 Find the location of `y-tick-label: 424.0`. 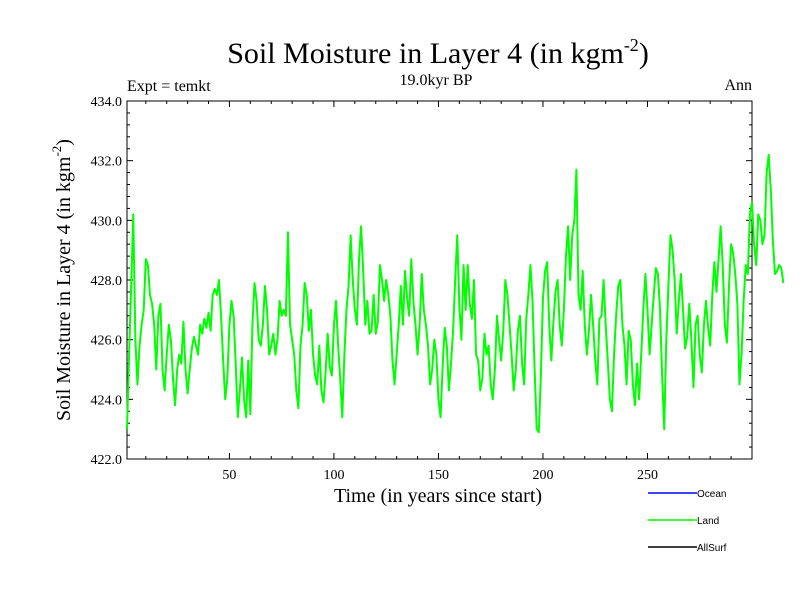

y-tick-label: 424.0 is located at coordinates (107, 400).